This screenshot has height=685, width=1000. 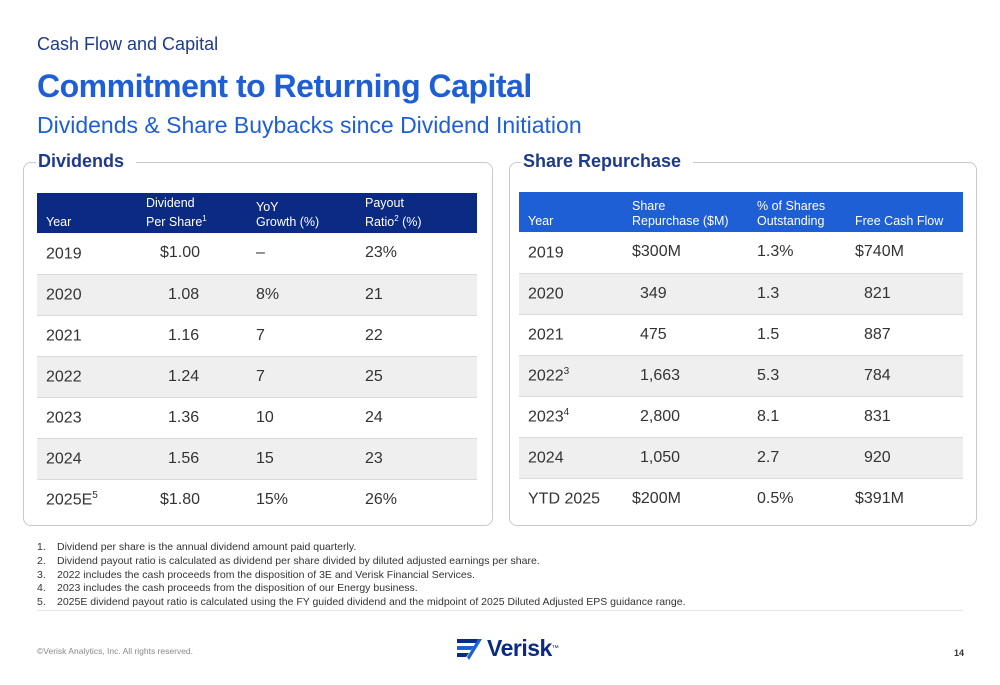 I want to click on repurchase-pct-cell: 0.5%, so click(x=775, y=498).